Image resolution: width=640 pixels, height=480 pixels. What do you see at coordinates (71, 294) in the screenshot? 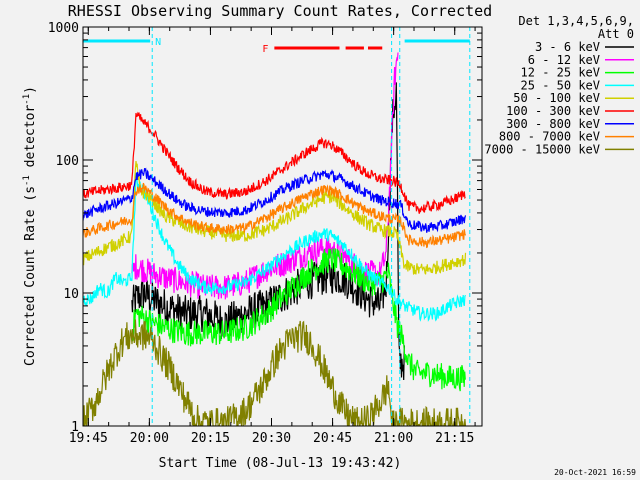
I see `y-tick-label-2: 10` at bounding box center [71, 294].